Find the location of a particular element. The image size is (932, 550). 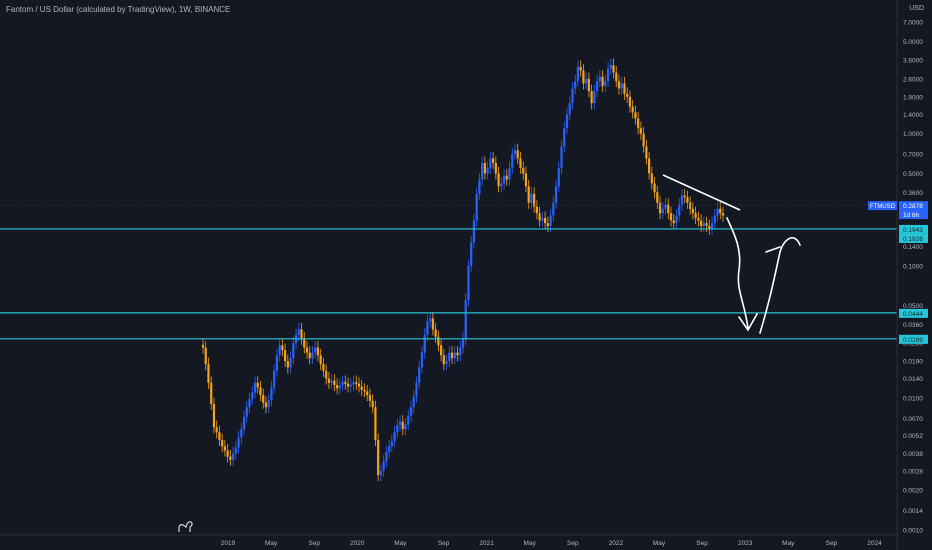

tradingview-logo-icon is located at coordinates (185, 526).